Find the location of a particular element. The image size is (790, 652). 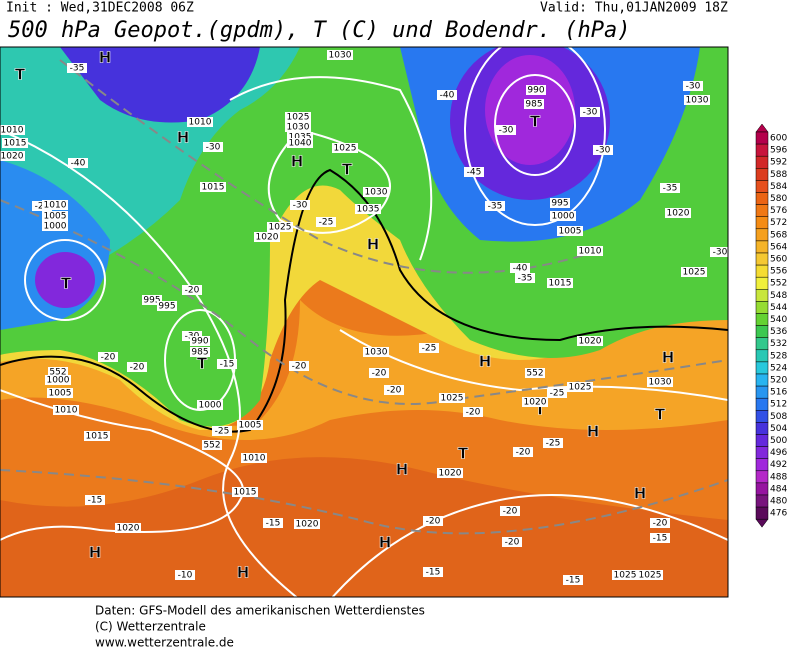

footer-line: (C) Wetterzentrale is located at coordinates (150, 627).